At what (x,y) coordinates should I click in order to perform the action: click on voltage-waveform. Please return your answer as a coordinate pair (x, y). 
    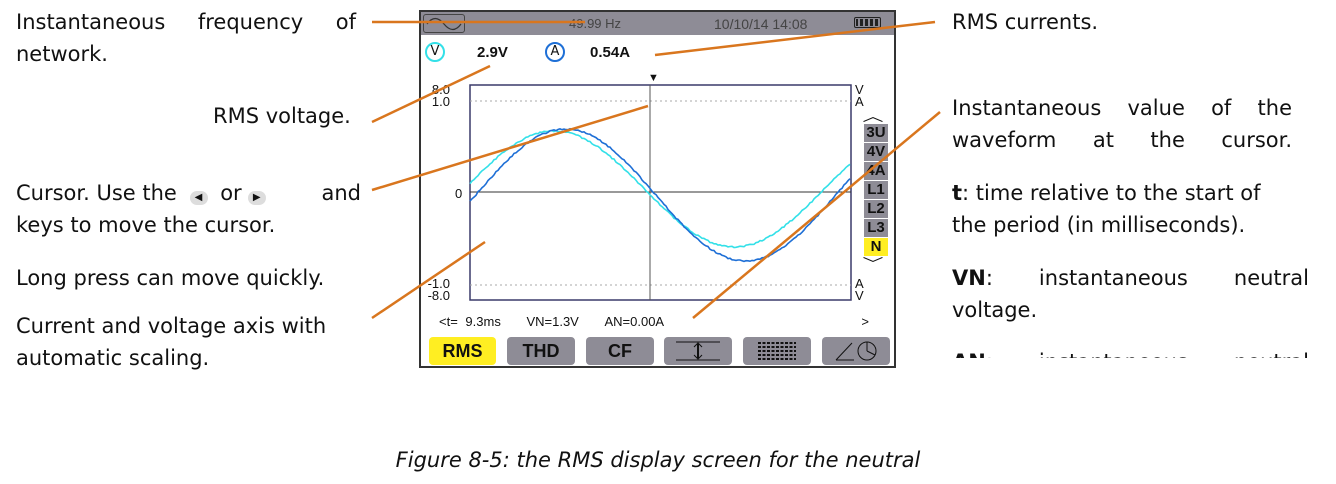
    Looking at the image, I should click on (660, 188).